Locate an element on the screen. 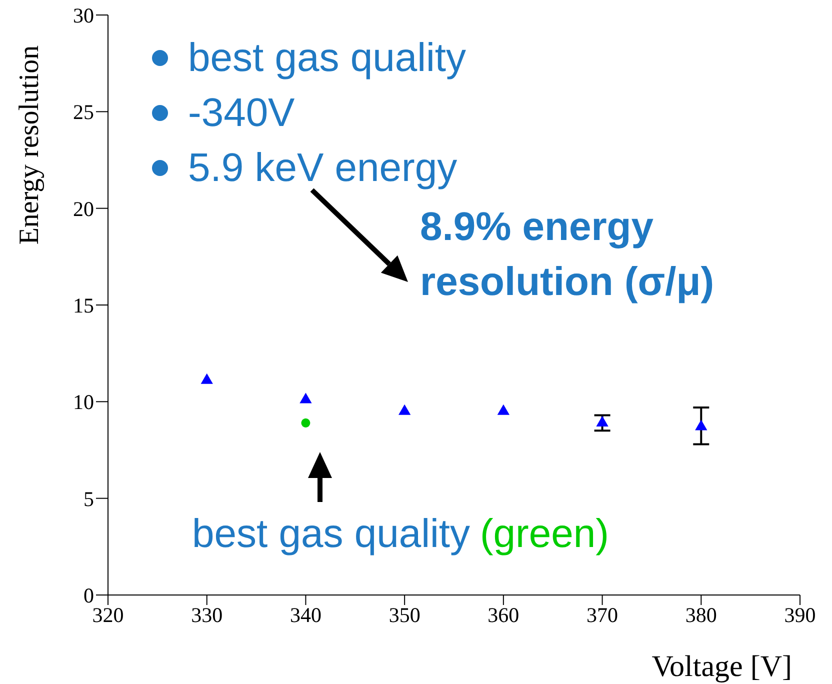 The image size is (832, 684). annotation: 8.9% energy resolution (σ/μ) is located at coordinates (568, 255).